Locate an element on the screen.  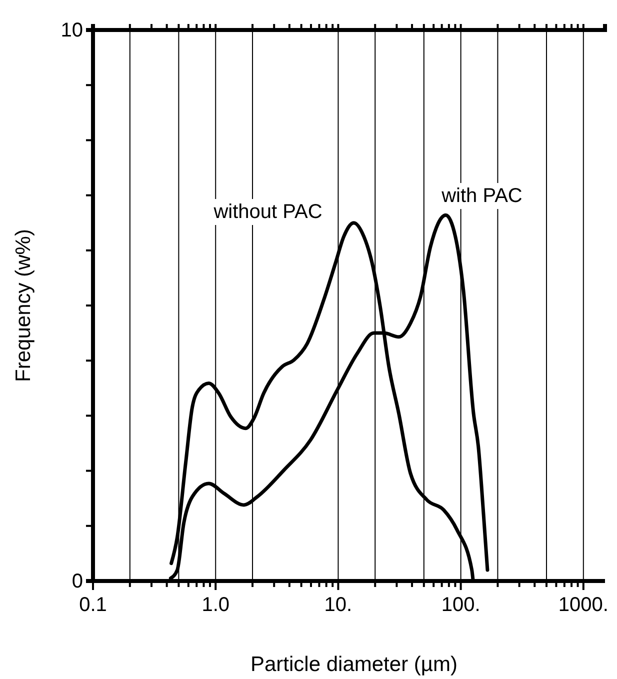
y-tick-label: 0 is located at coordinates (77, 581).